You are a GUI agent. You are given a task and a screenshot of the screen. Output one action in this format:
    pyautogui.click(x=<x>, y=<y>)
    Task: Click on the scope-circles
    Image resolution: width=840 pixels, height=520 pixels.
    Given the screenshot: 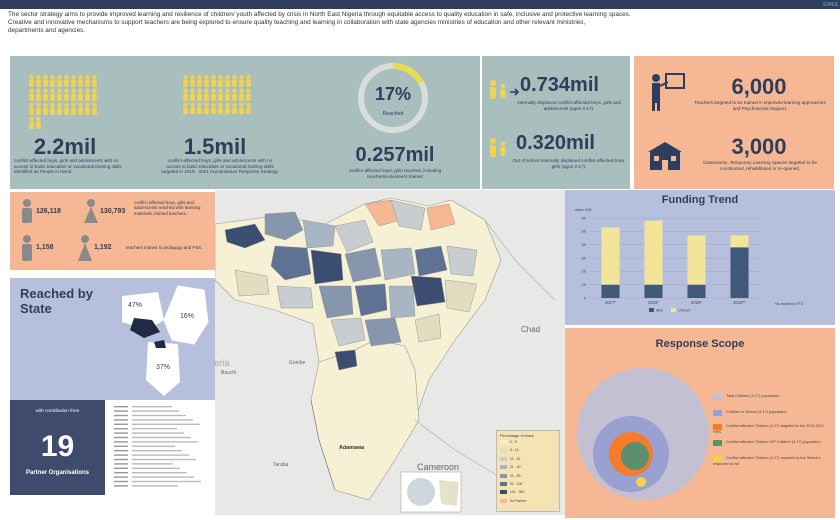 What is the action you would take?
    pyautogui.click(x=643, y=434)
    